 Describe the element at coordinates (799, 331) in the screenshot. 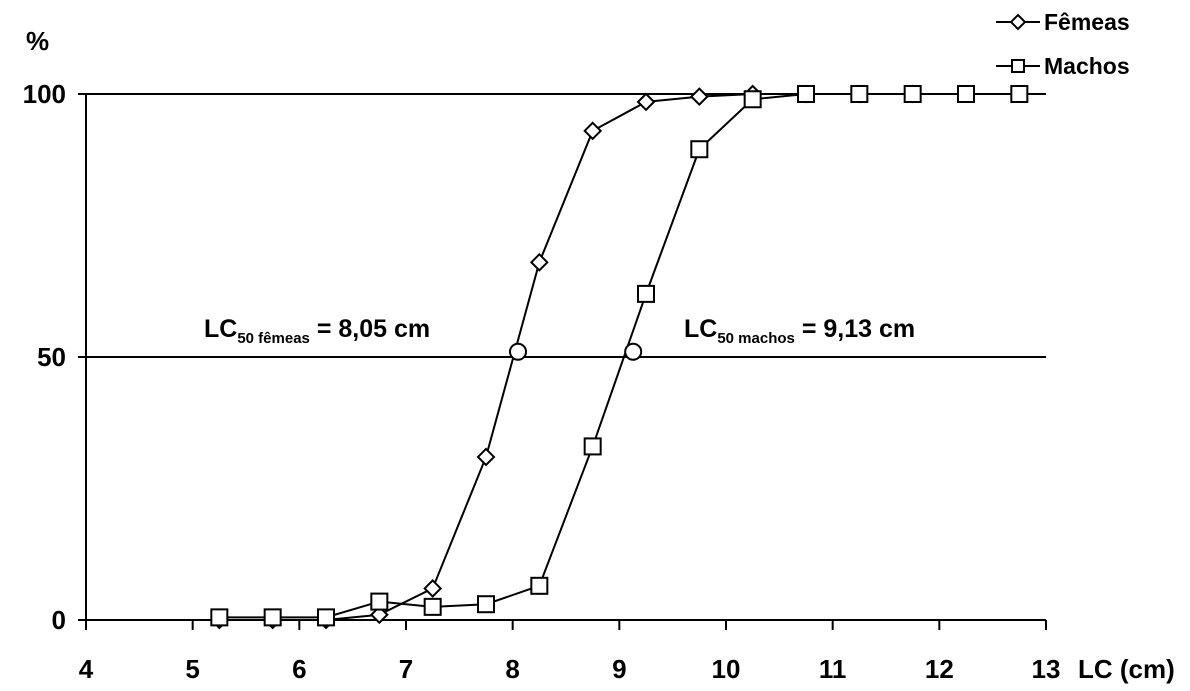

I see `lc50-machos-label: LC50 machos = 9,13 cm` at that location.